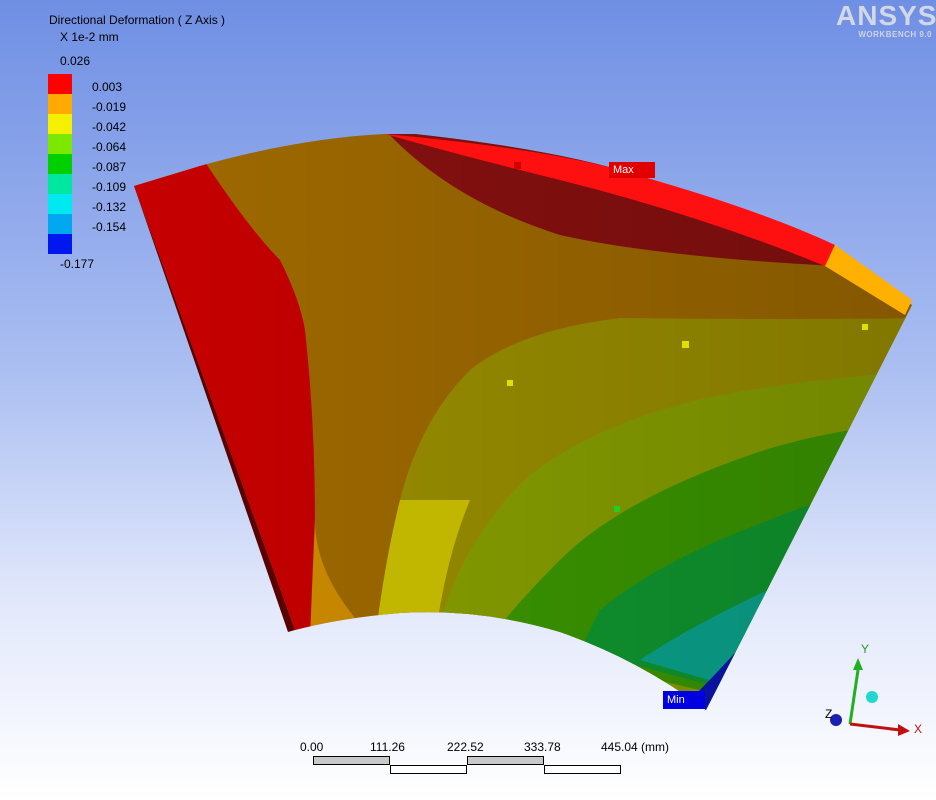 The image size is (936, 800). Describe the element at coordinates (137, 20) in the screenshot. I see `legend-title: Directional Deformation ( Z Axis )` at that location.